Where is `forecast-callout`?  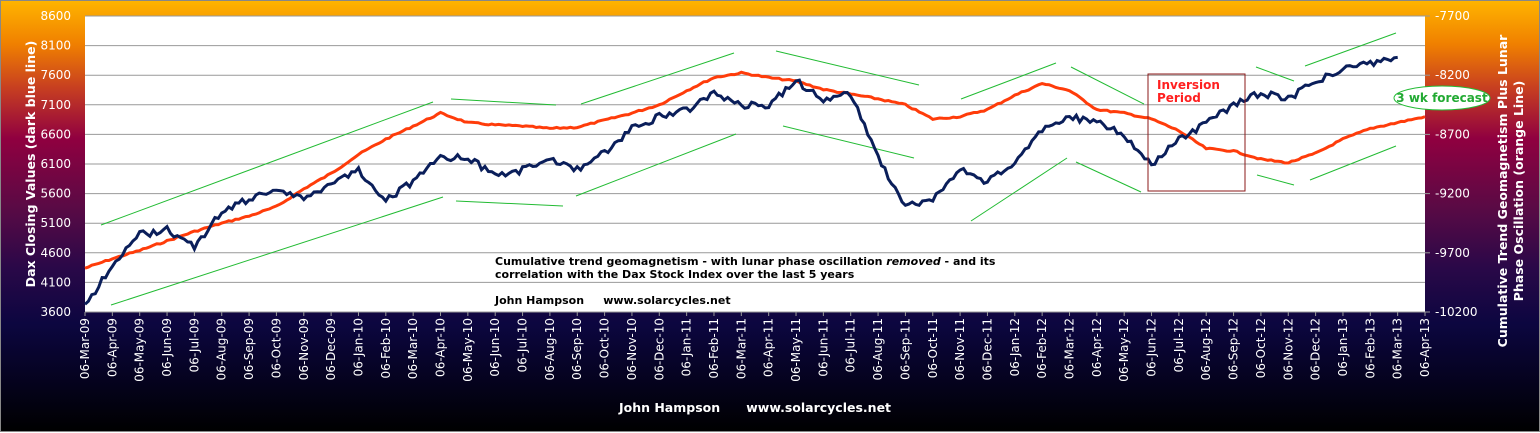 forecast-callout is located at coordinates (1442, 98).